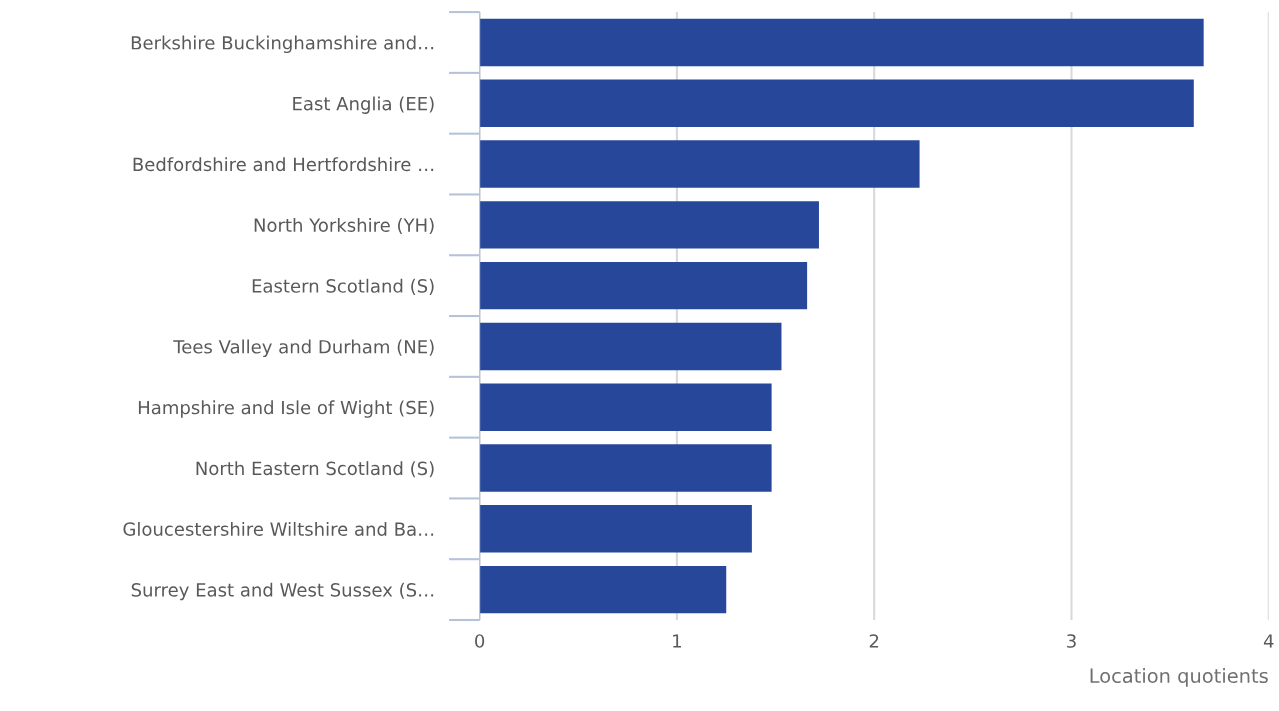 This screenshot has width=1279, height=711. I want to click on y-tick-label: North Yorkshire (YH), so click(344, 226).